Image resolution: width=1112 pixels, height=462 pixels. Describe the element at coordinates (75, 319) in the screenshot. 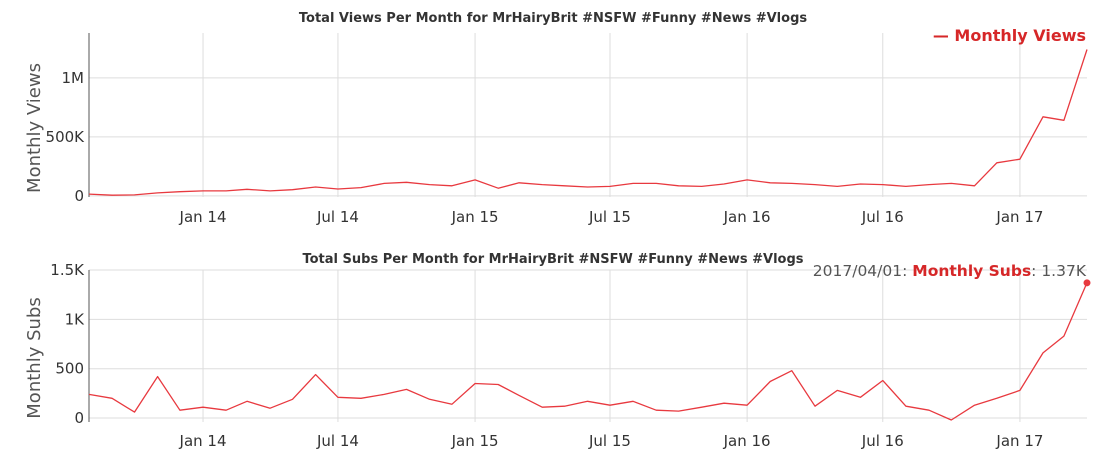

I see `subs-y-tick-label: 1K` at that location.